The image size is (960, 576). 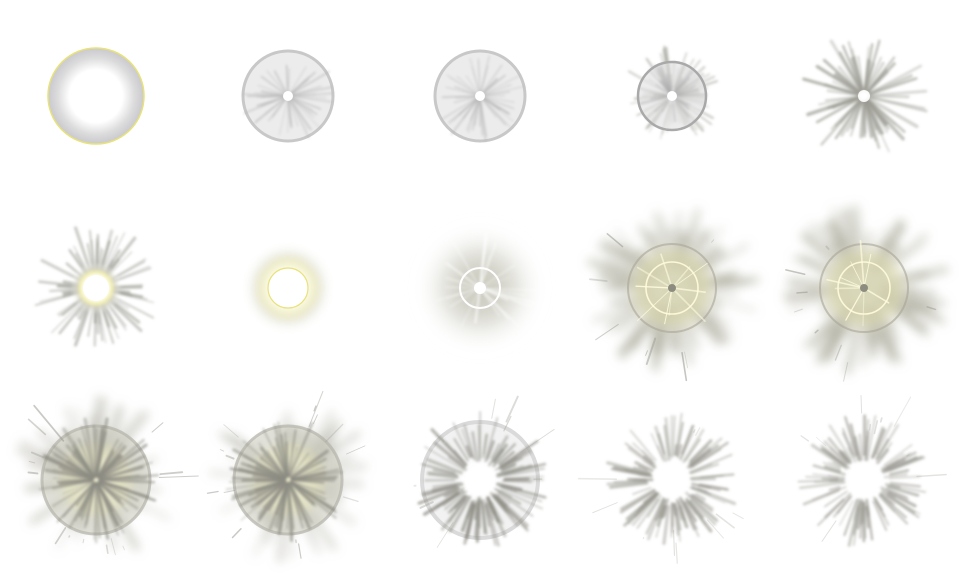 What do you see at coordinates (96, 96) in the screenshot?
I see `ring-disc` at bounding box center [96, 96].